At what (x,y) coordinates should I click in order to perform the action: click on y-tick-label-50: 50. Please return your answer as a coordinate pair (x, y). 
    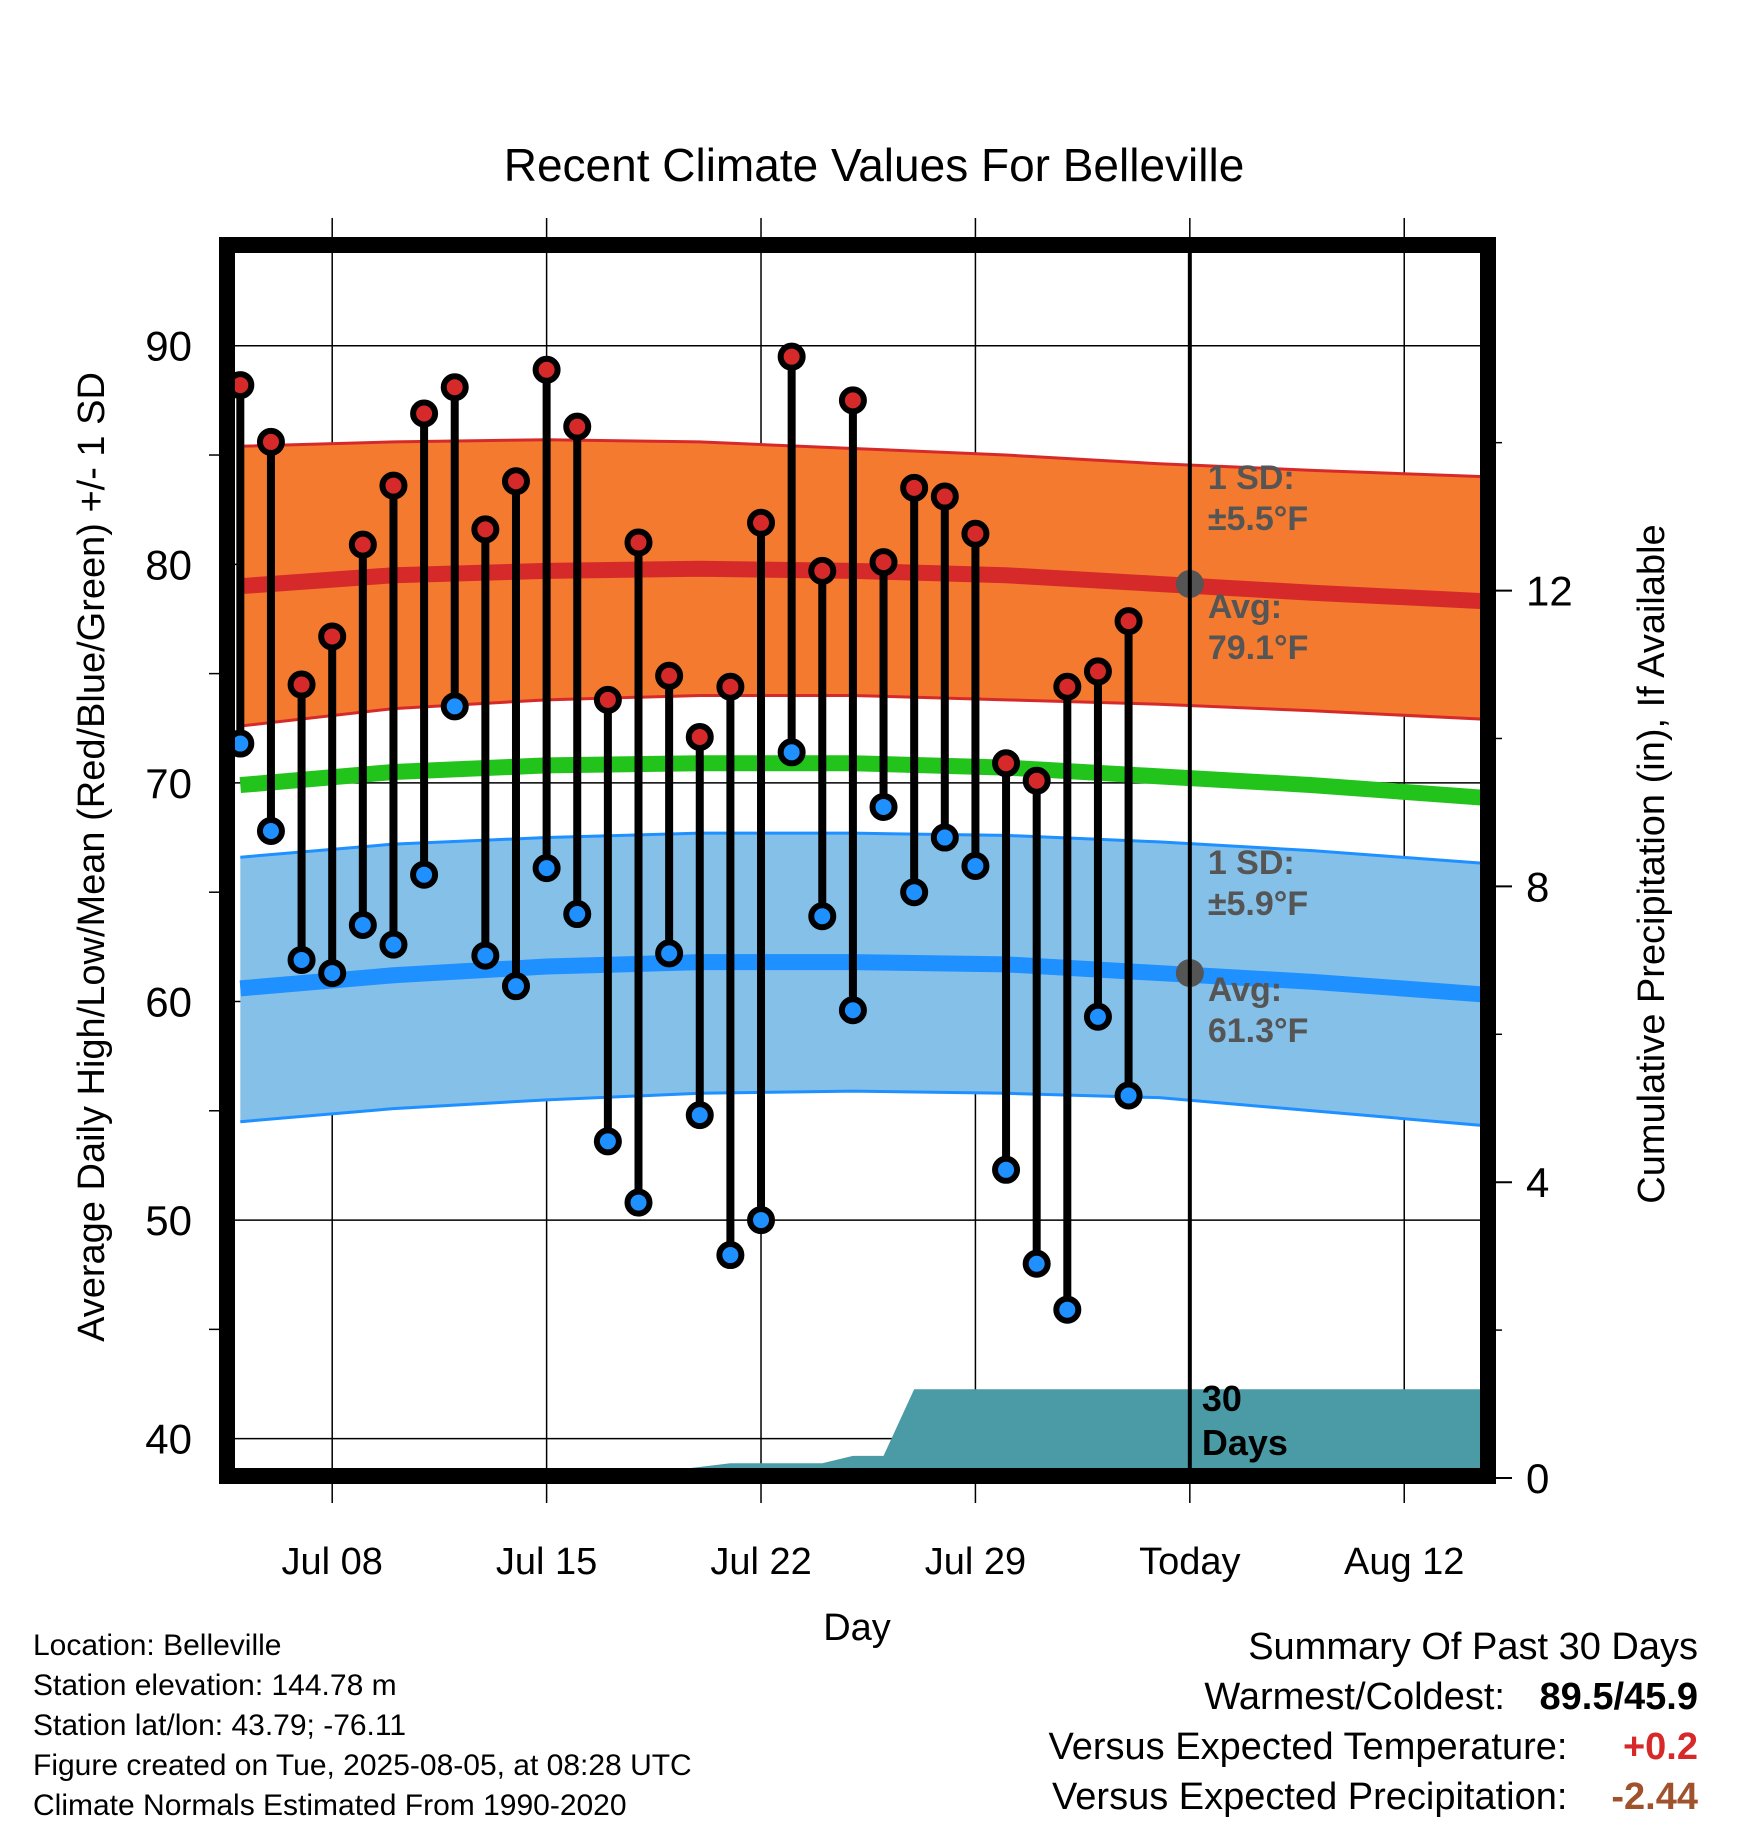
    Looking at the image, I should click on (168, 1220).